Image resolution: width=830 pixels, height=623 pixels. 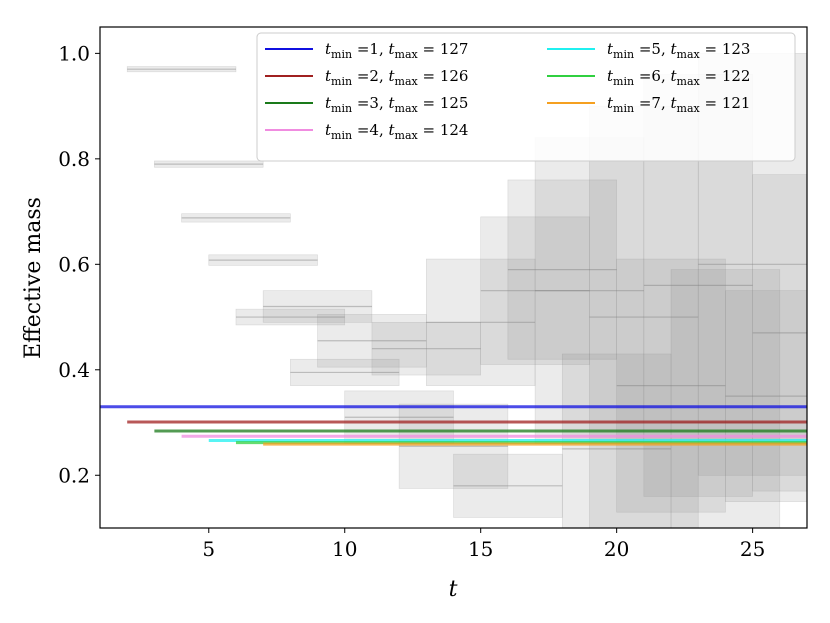 I want to click on x-axis-ticks: 5 10 15 20 25, so click(x=483, y=544).